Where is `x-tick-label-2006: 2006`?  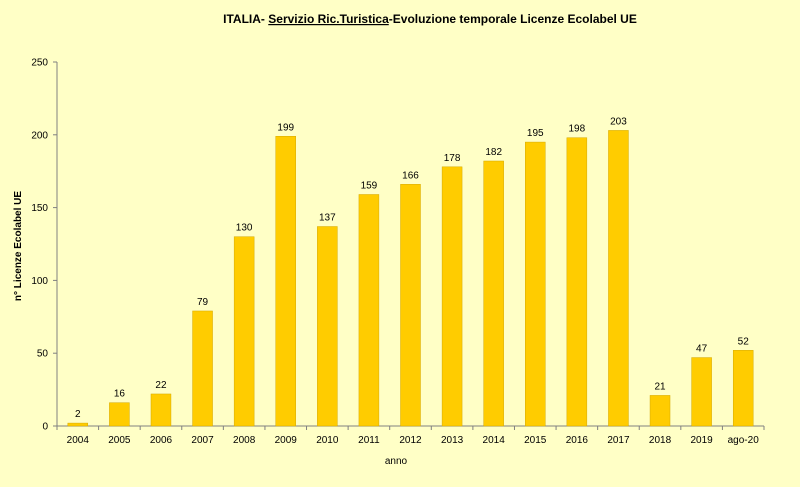
x-tick-label-2006: 2006 is located at coordinates (161, 440).